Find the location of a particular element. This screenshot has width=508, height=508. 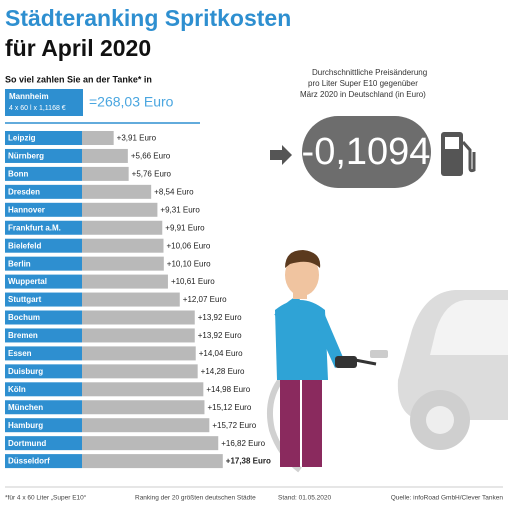

hair is located at coordinates (303, 259).